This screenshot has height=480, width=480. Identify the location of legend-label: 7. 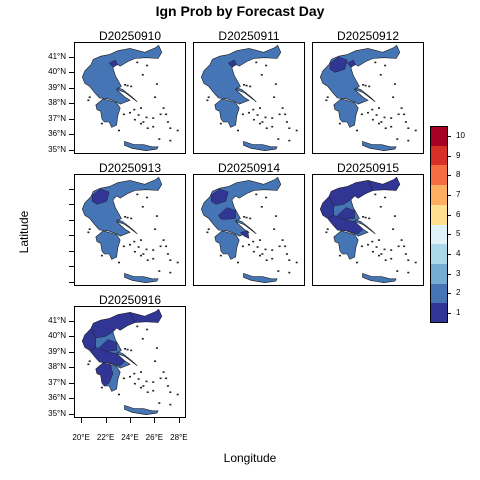
(458, 194).